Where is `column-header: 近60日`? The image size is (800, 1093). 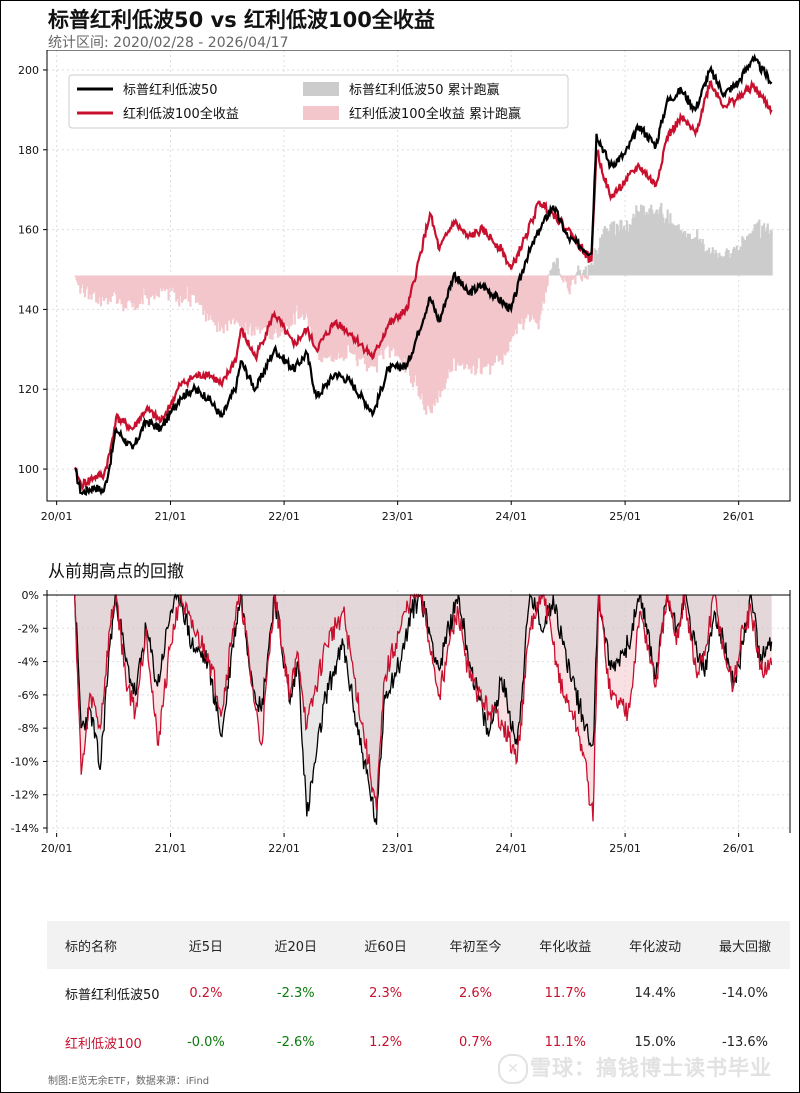
column-header: 近60日 is located at coordinates (385, 945).